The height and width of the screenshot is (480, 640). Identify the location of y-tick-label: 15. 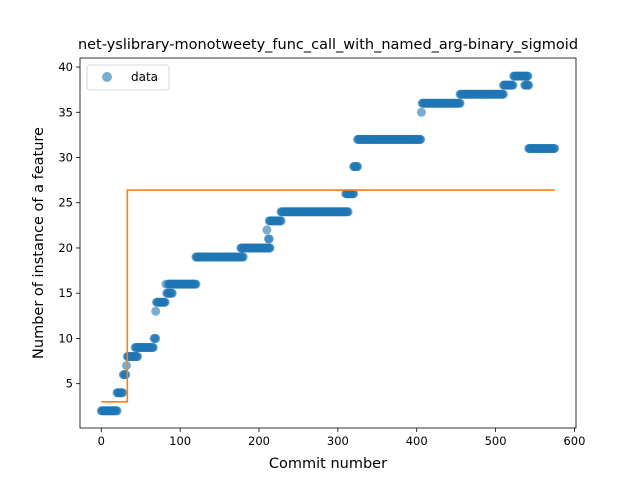
(65, 293).